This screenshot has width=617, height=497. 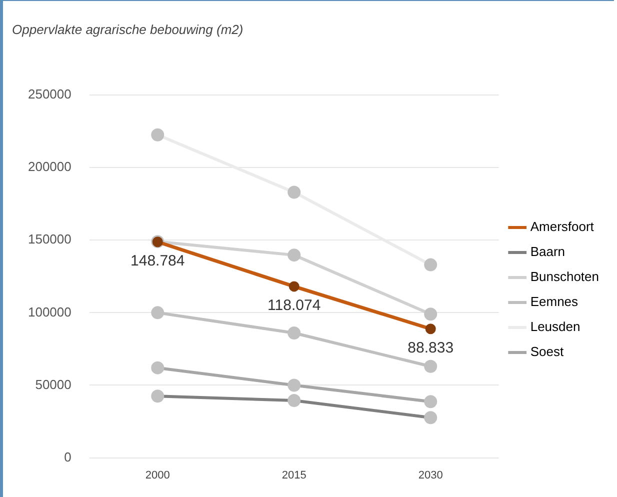 I want to click on y-tick-label: 250000, so click(x=50, y=94).